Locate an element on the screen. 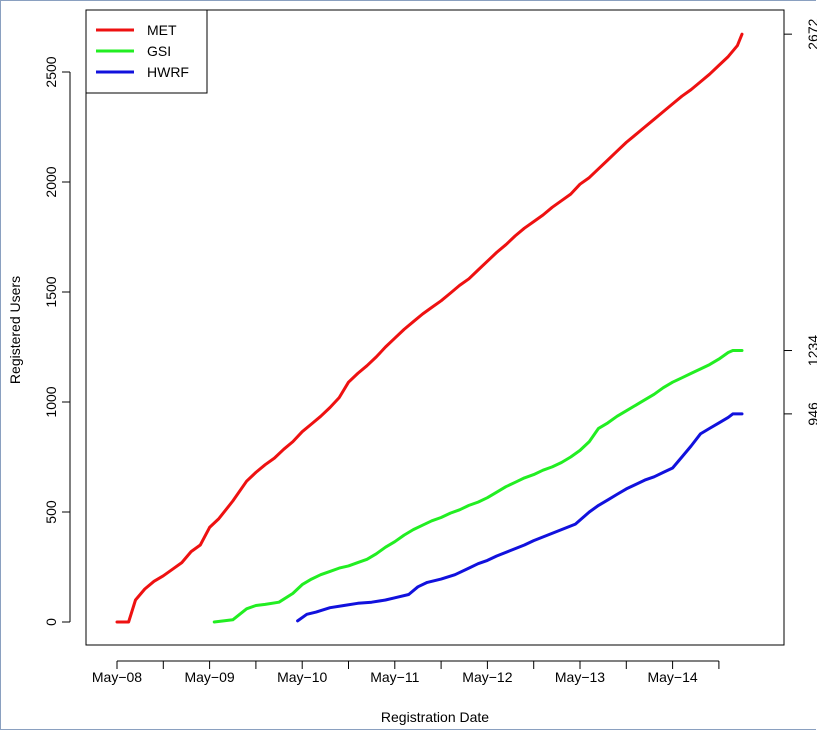 This screenshot has width=817, height=730. x-tick-label: May−09 is located at coordinates (209, 677).